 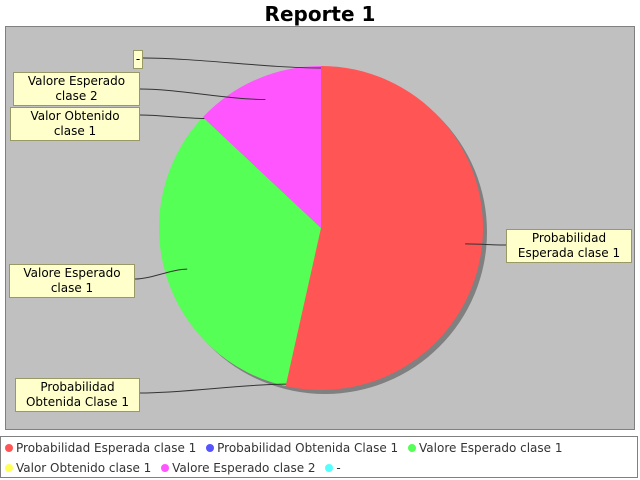 I want to click on legend-label: -, so click(x=338, y=468).